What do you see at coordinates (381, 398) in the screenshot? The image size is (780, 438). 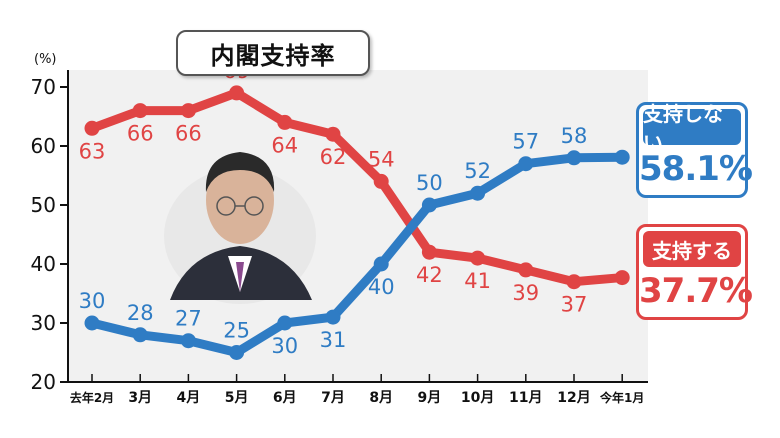 I see `x-tick-label: 8月` at bounding box center [381, 398].